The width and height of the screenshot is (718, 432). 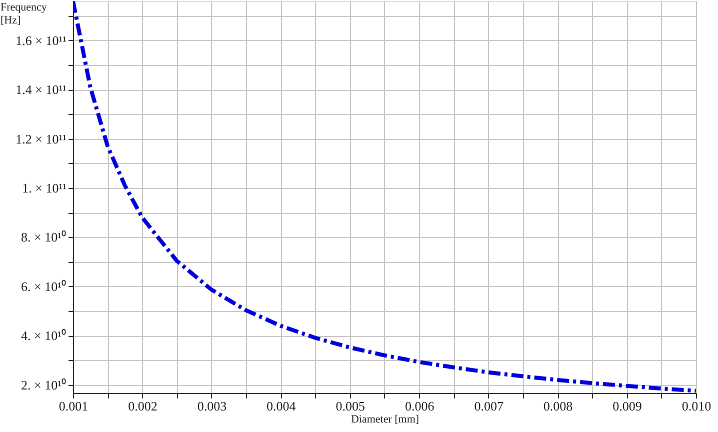 What do you see at coordinates (697, 406) in the screenshot?
I see `x-tick-label: 0.010` at bounding box center [697, 406].